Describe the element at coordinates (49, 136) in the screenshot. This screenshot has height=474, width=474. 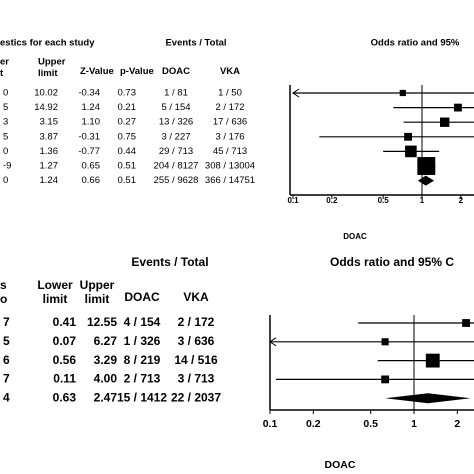
I see `table-cell: 3.87` at that location.